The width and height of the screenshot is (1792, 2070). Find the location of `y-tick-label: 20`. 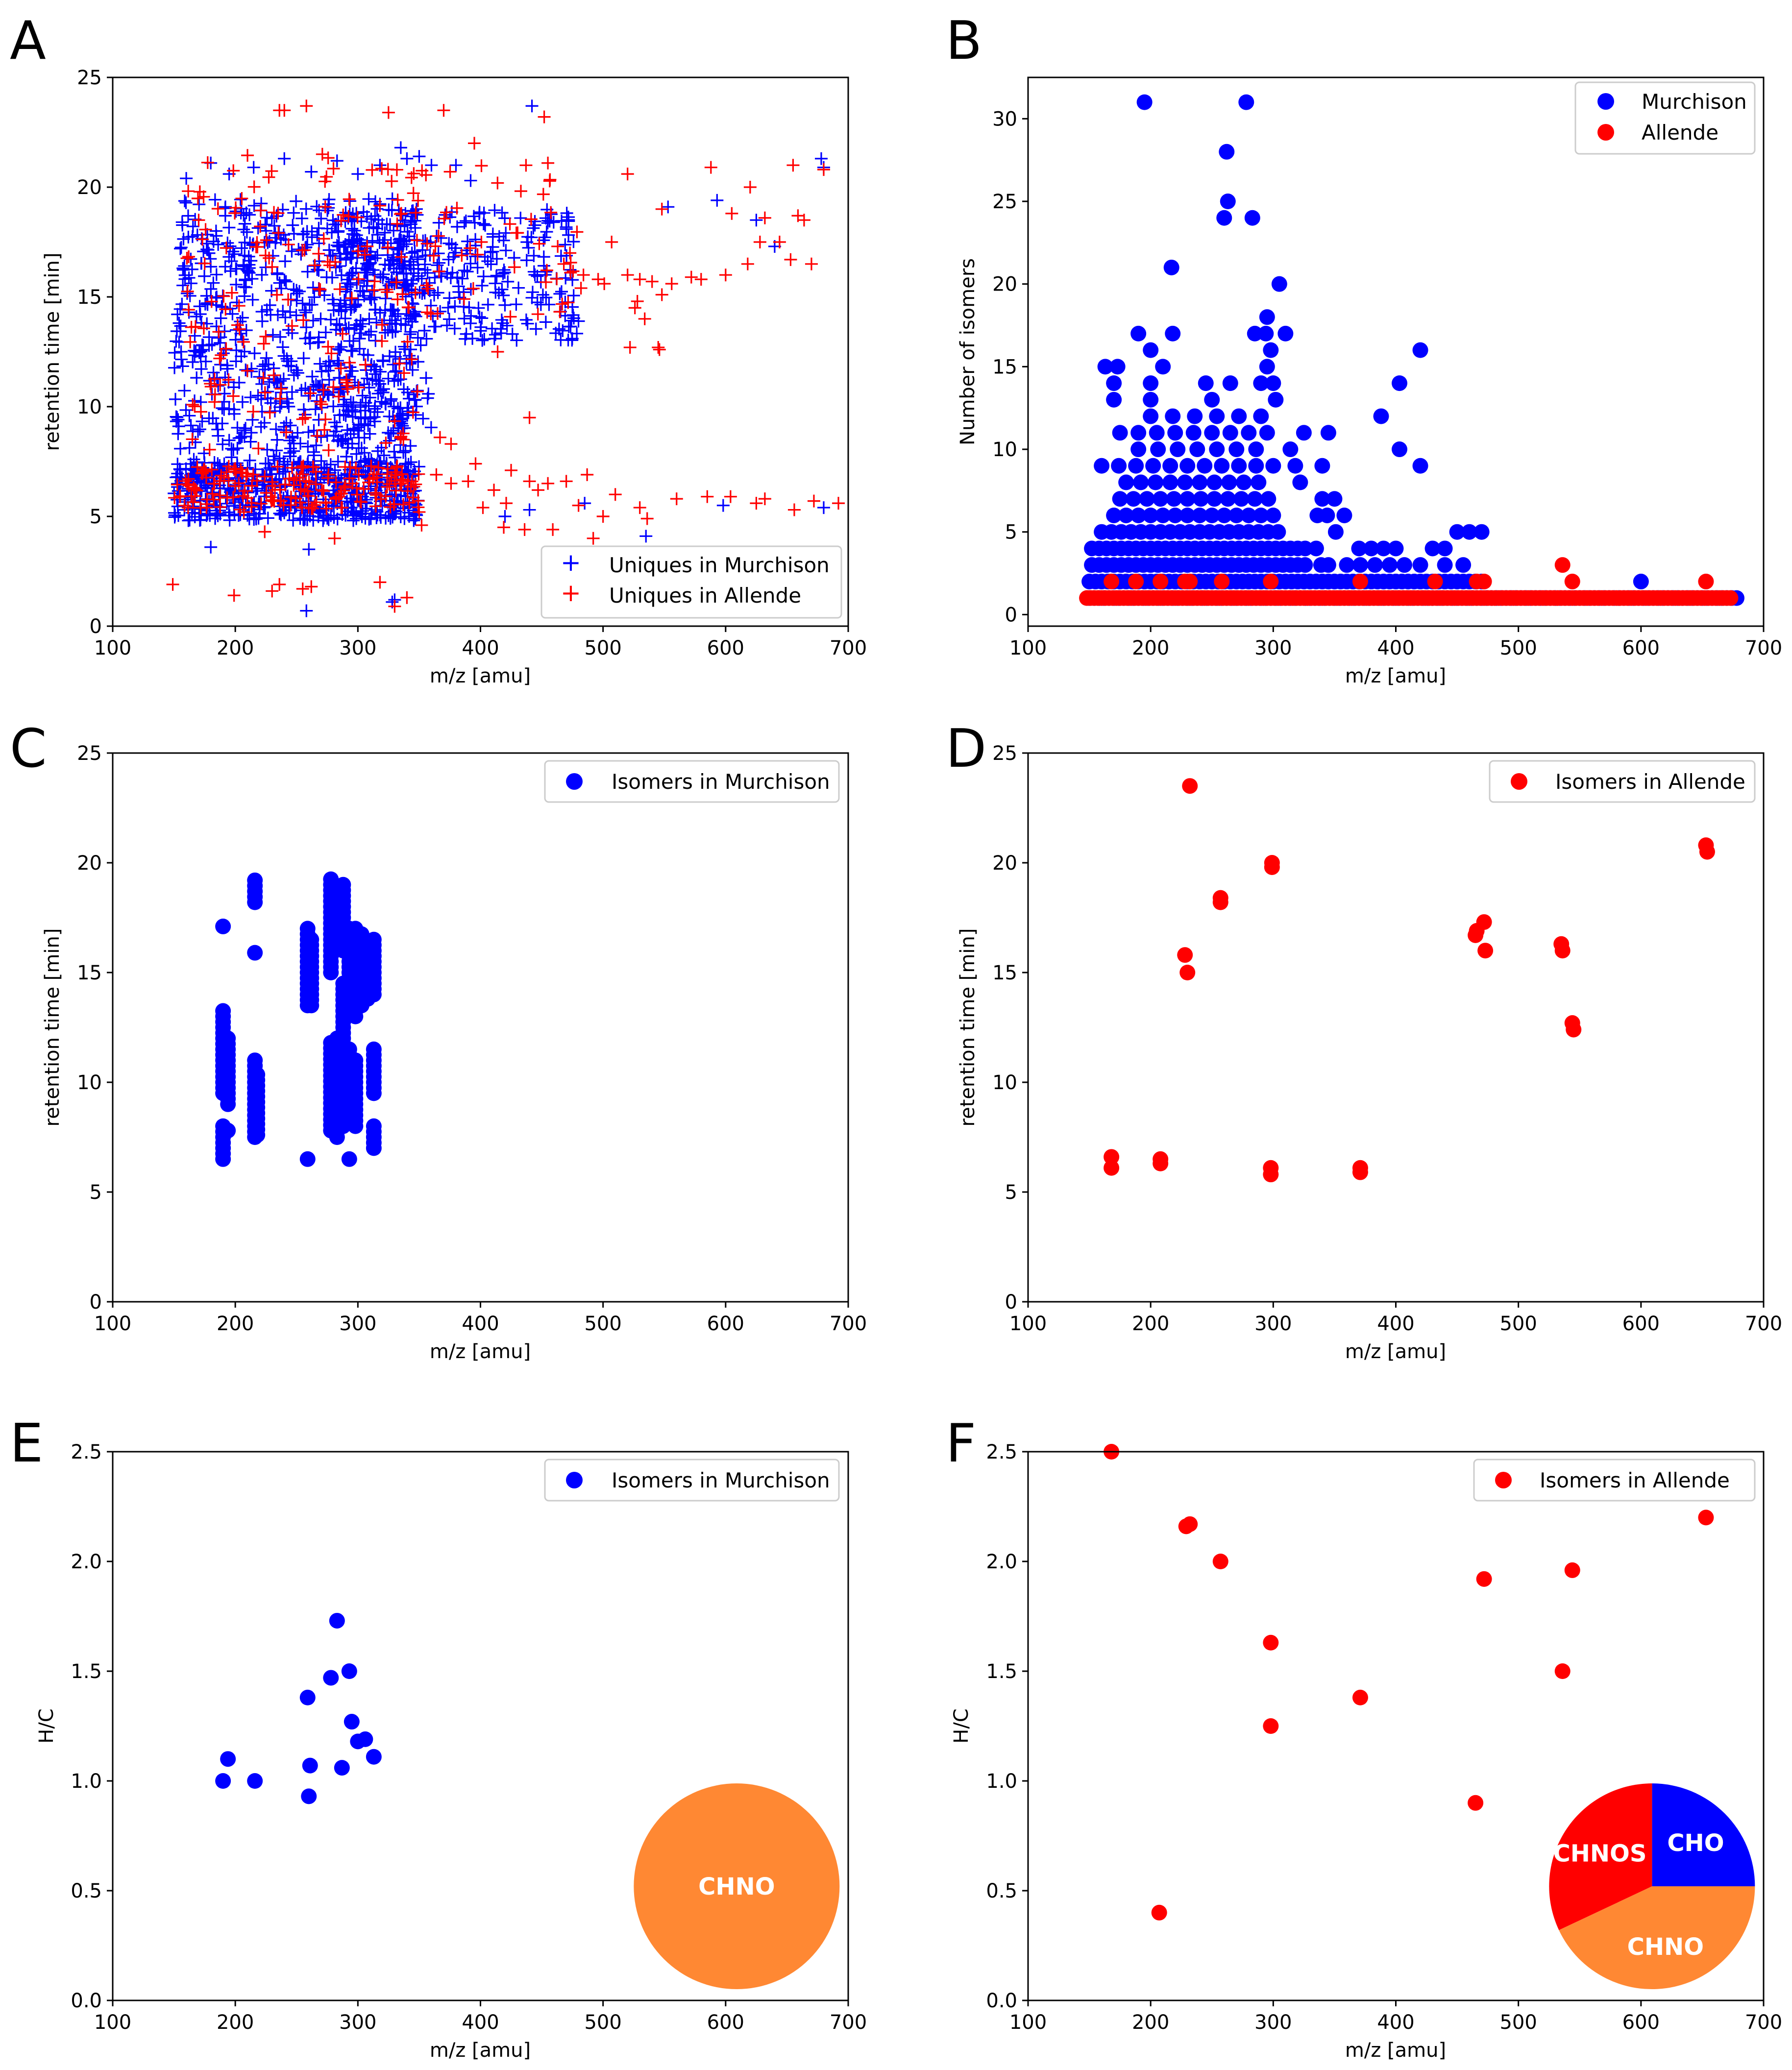

y-tick-label: 20 is located at coordinates (89, 187).